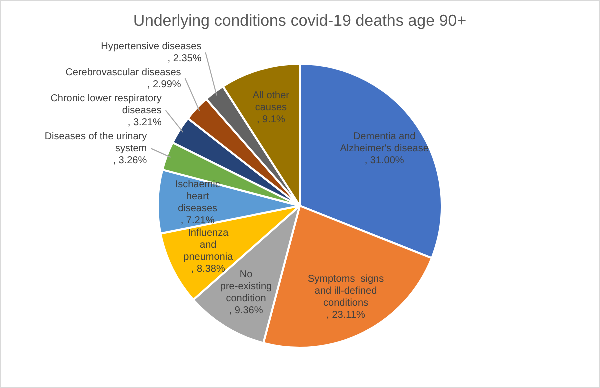 The height and width of the screenshot is (388, 600). I want to click on data-label: , 3.26%, so click(130, 160).